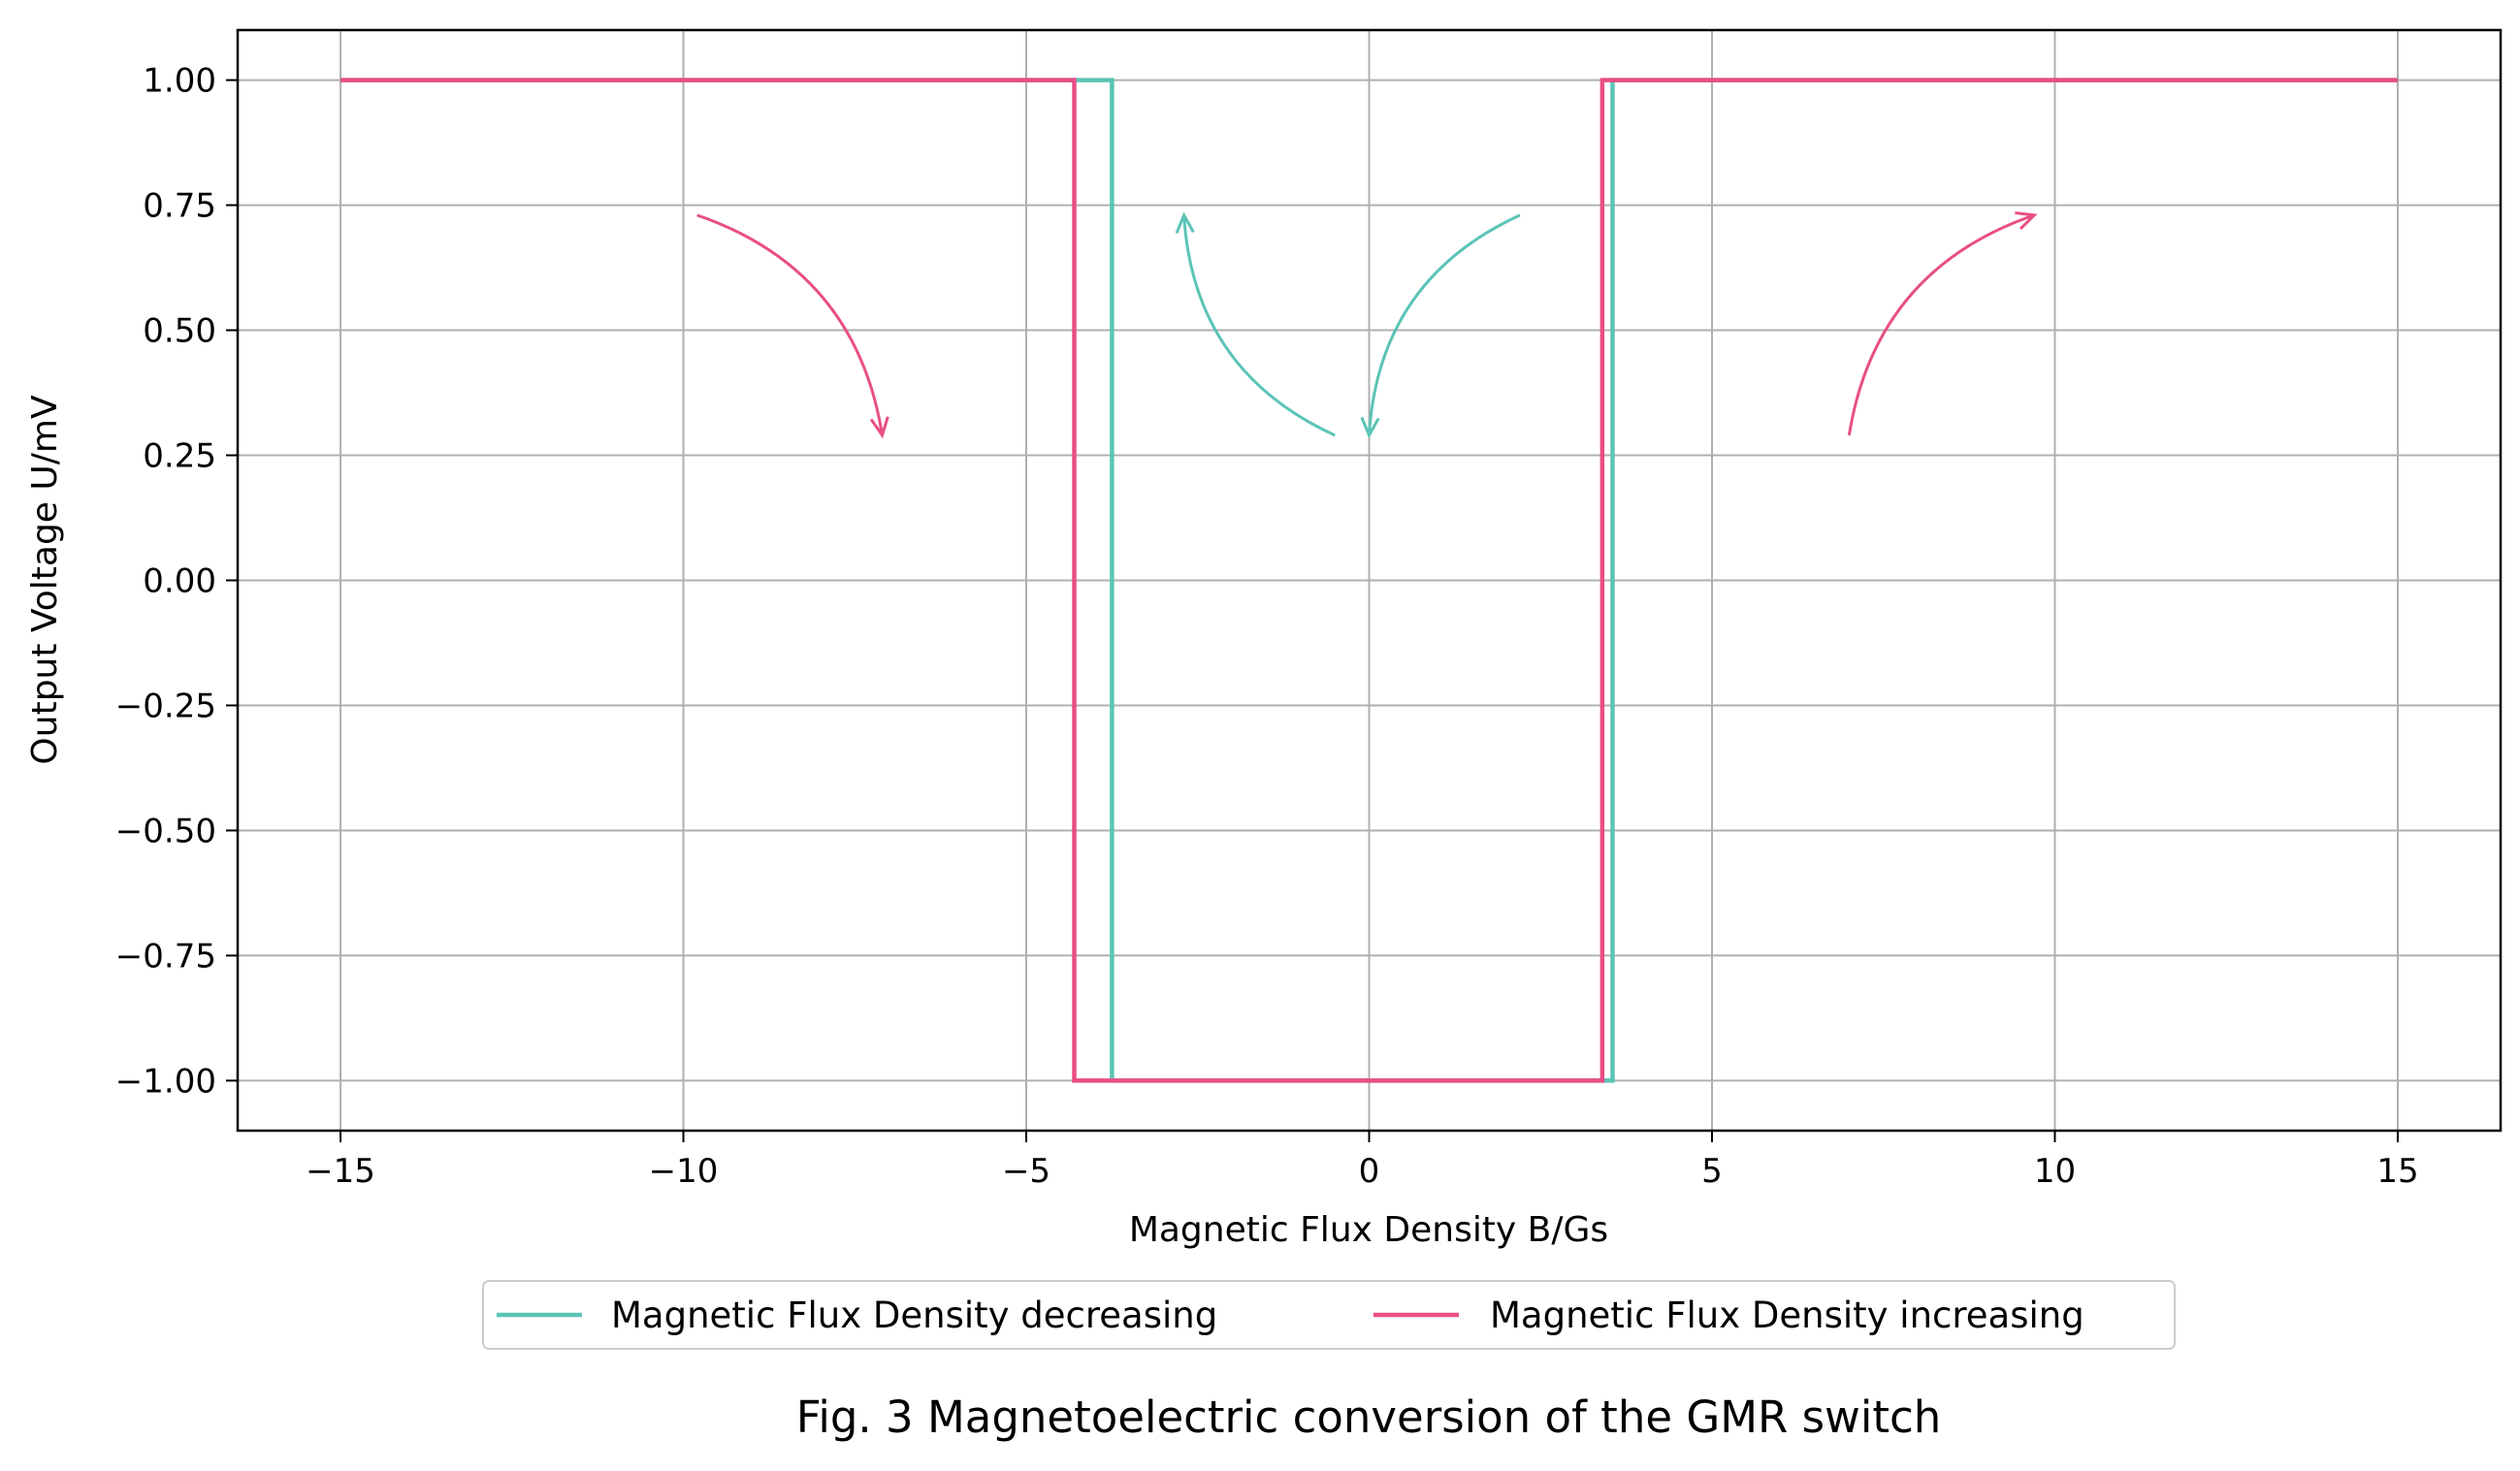 This screenshot has height=1471, width=2520. I want to click on arrow-center-right-decreasing, so click(1444, 324).